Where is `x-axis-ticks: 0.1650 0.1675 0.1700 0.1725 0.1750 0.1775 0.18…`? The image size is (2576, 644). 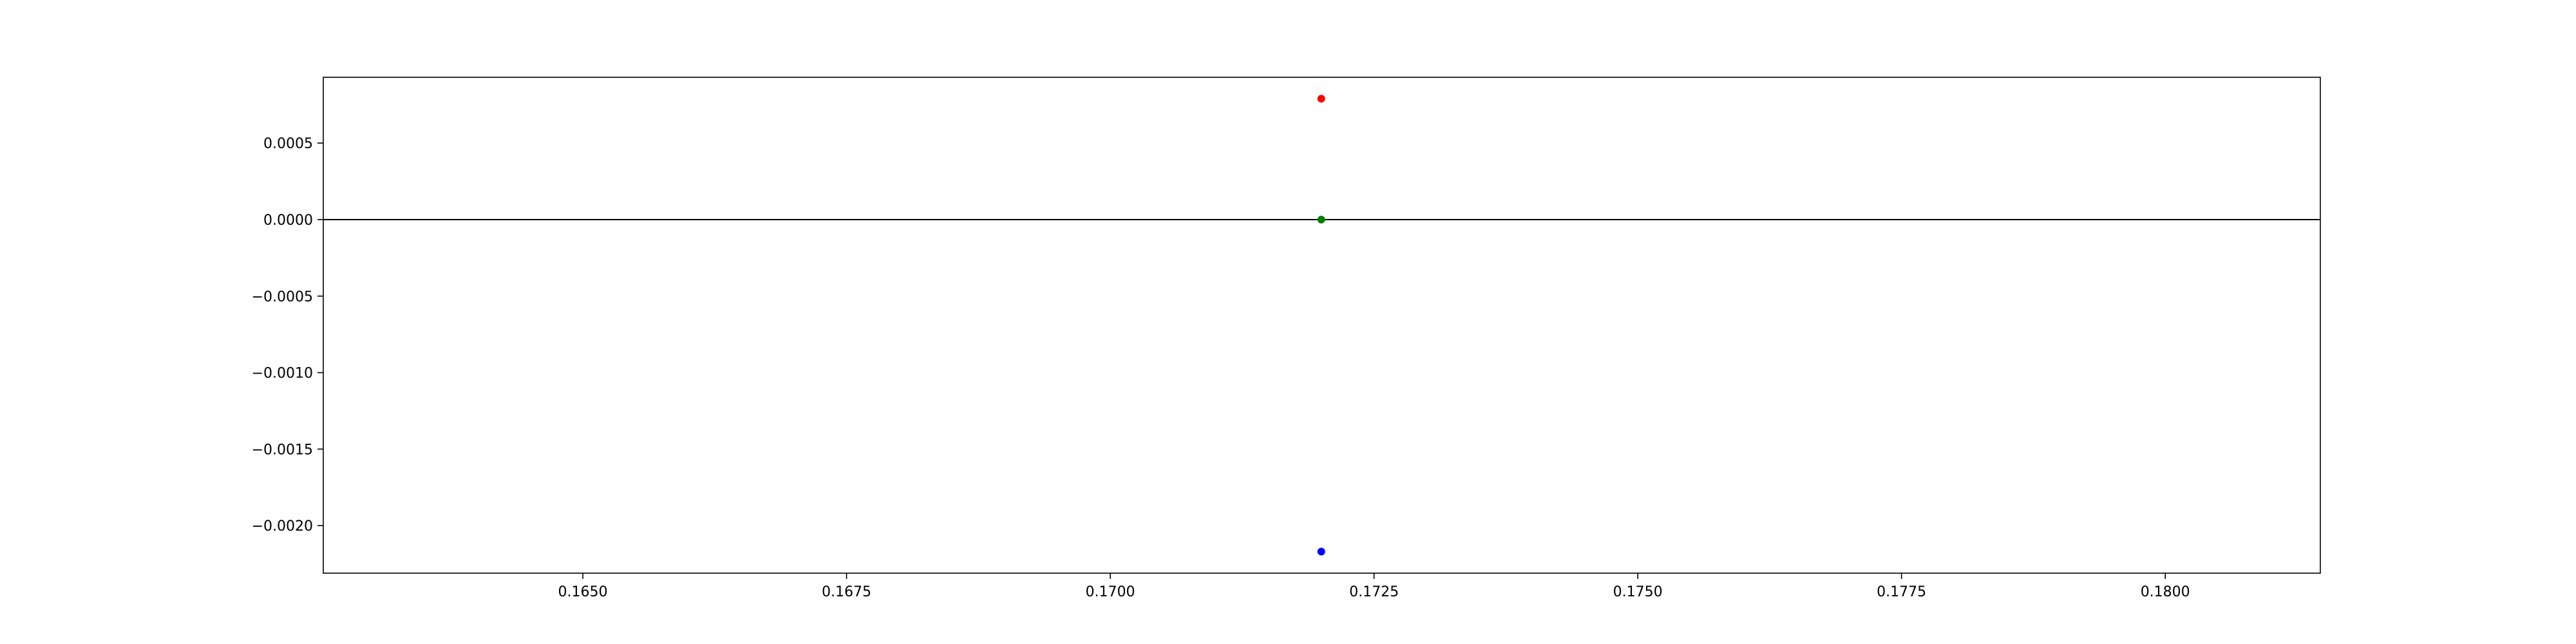 x-axis-ticks: 0.1650 0.1675 0.1700 0.1725 0.1750 0.1775 0.18… is located at coordinates (1374, 587).